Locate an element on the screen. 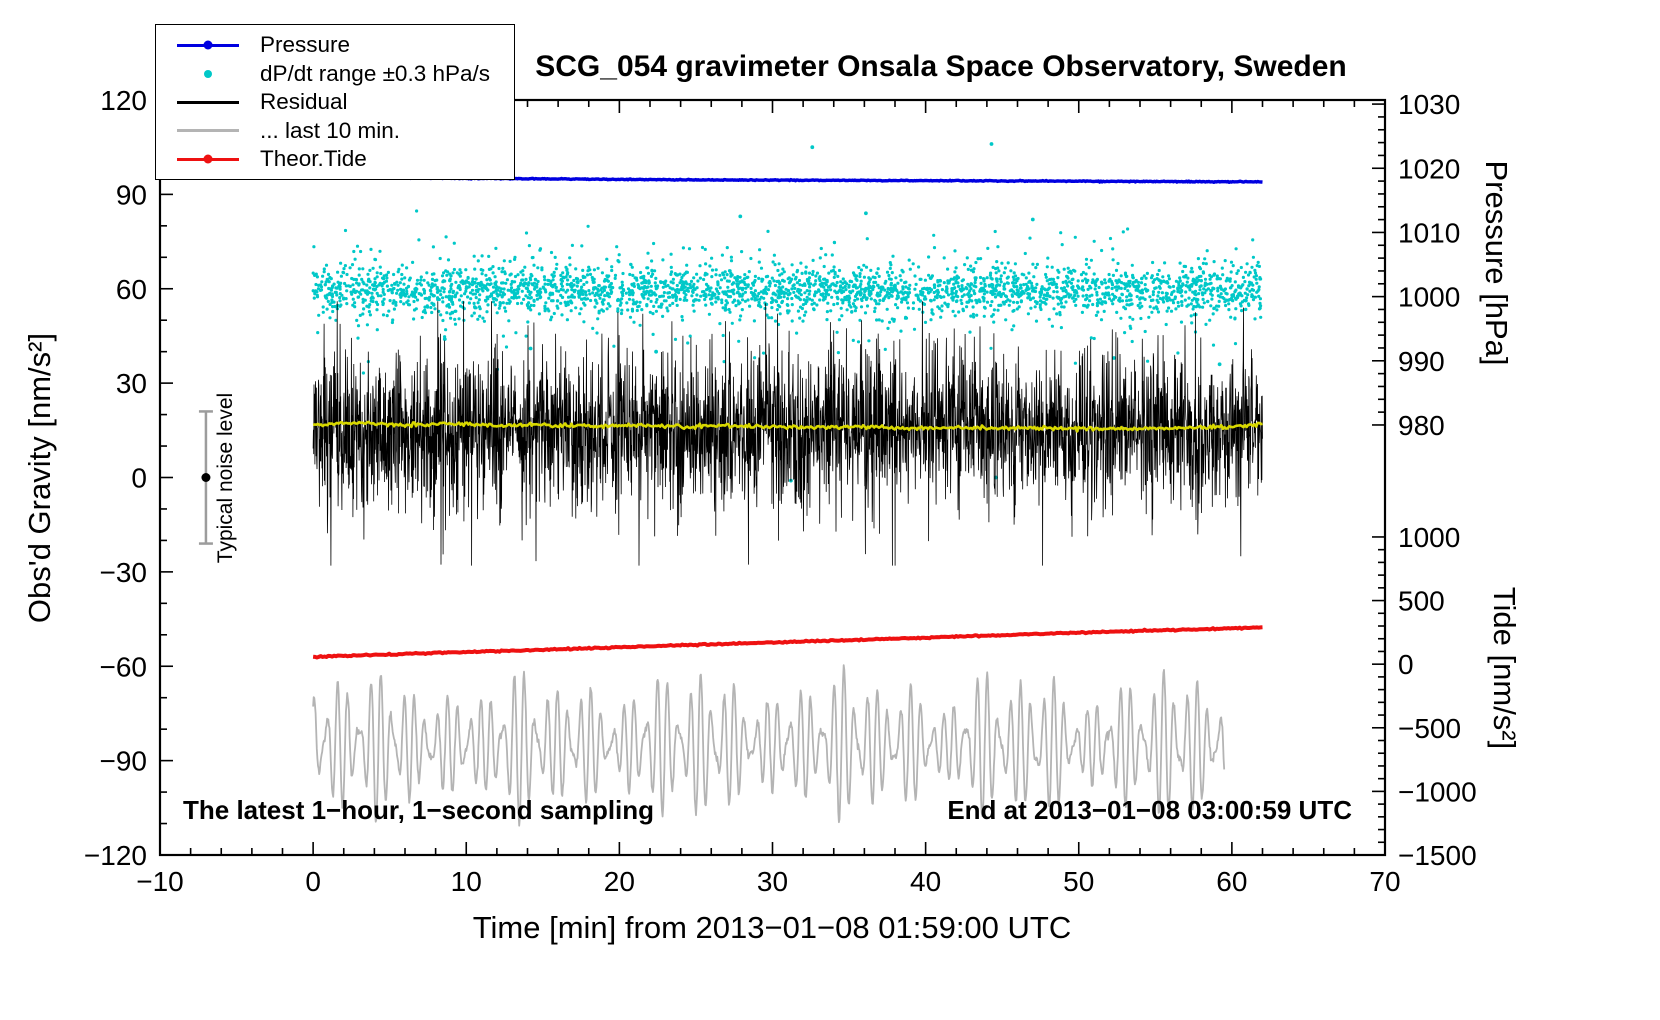 This screenshot has width=1660, height=1020. svg-text: 500 is located at coordinates (1421, 601).